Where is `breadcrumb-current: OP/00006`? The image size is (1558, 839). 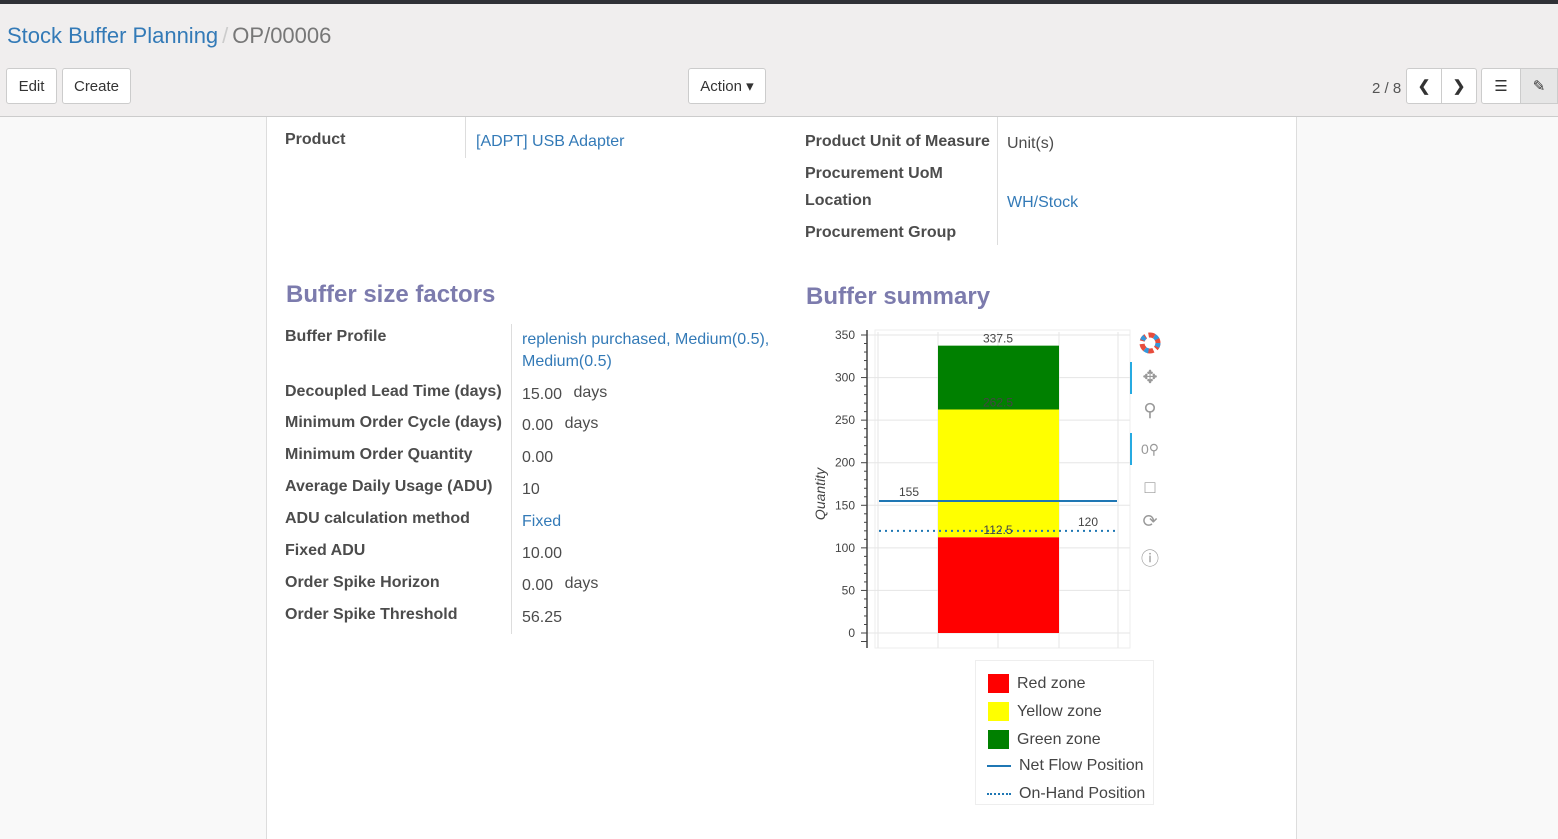 breadcrumb-current: OP/00006 is located at coordinates (282, 35).